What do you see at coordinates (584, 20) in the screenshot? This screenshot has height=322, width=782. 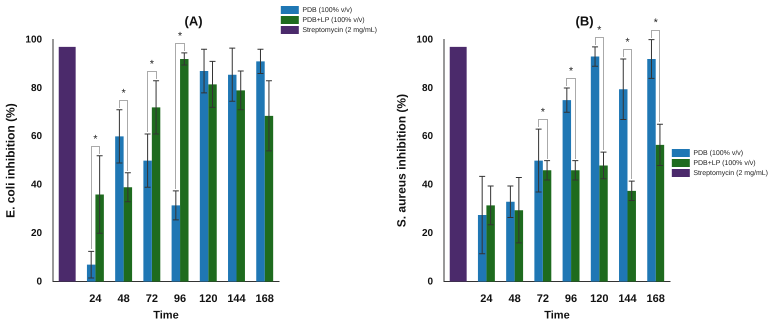 I see `chart-title: (B)` at bounding box center [584, 20].